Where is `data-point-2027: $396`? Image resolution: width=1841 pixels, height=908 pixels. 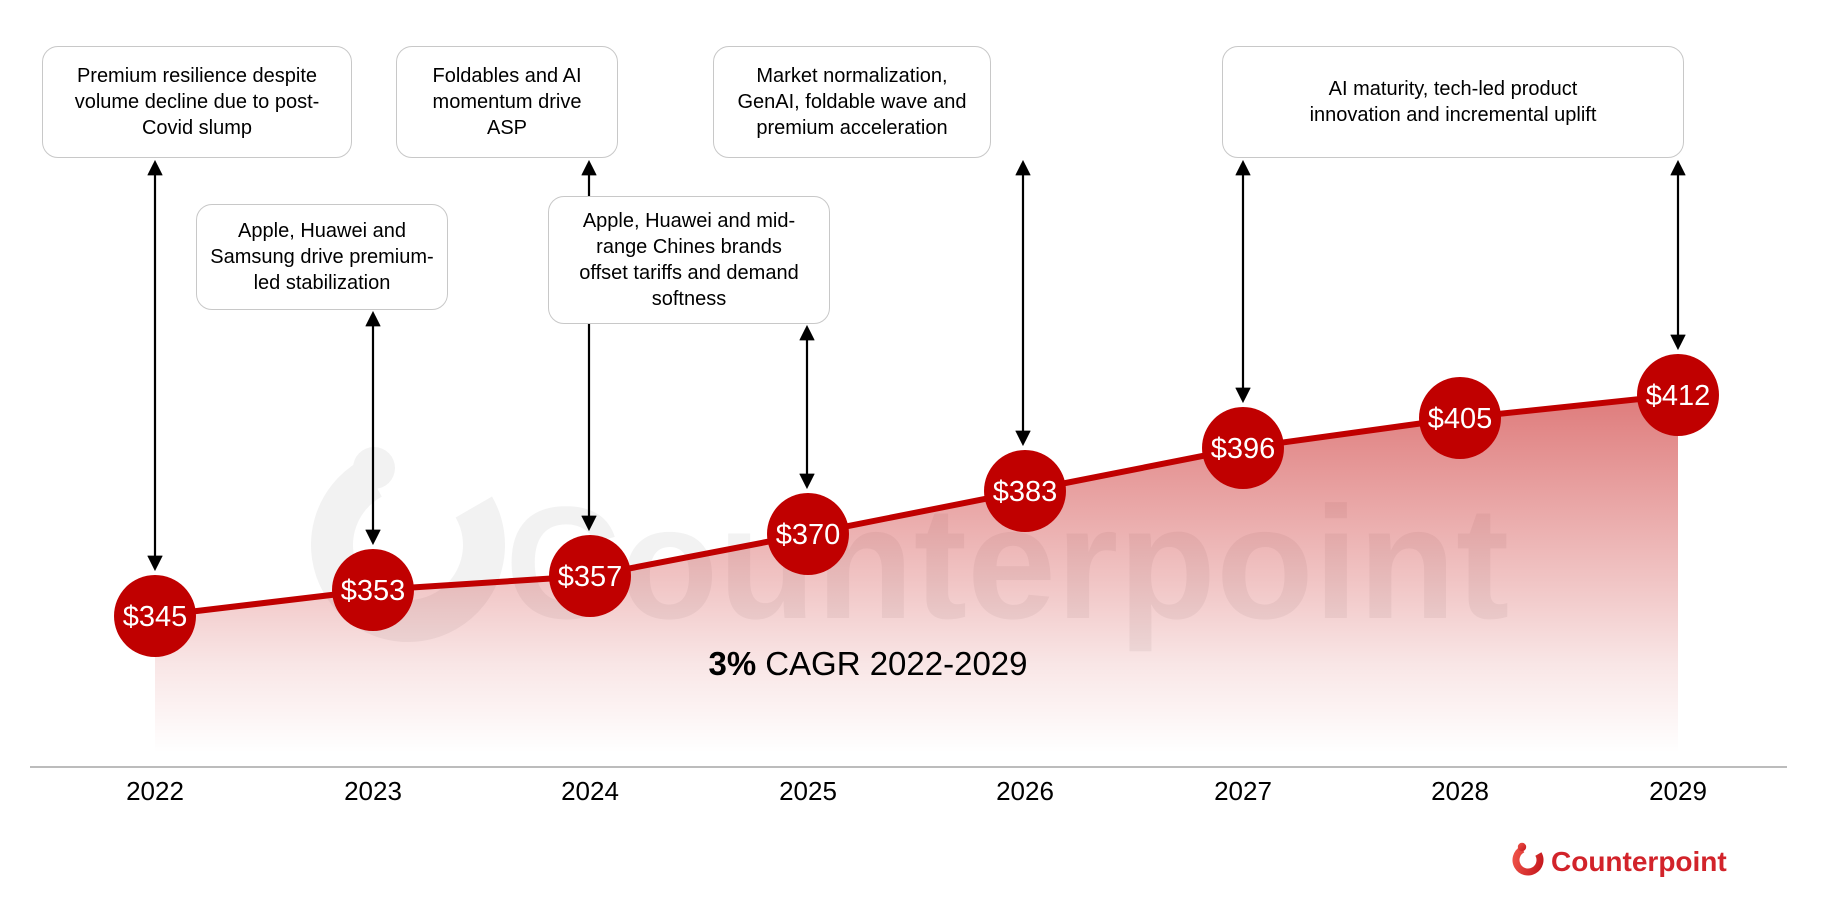
data-point-2027: $396 is located at coordinates (1243, 448).